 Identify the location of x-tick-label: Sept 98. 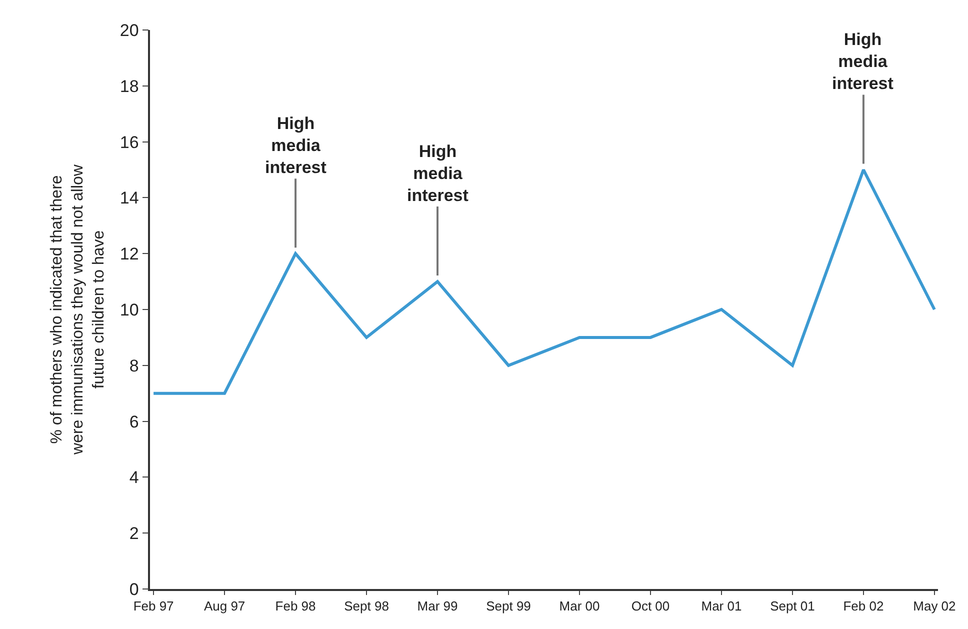
(366, 606).